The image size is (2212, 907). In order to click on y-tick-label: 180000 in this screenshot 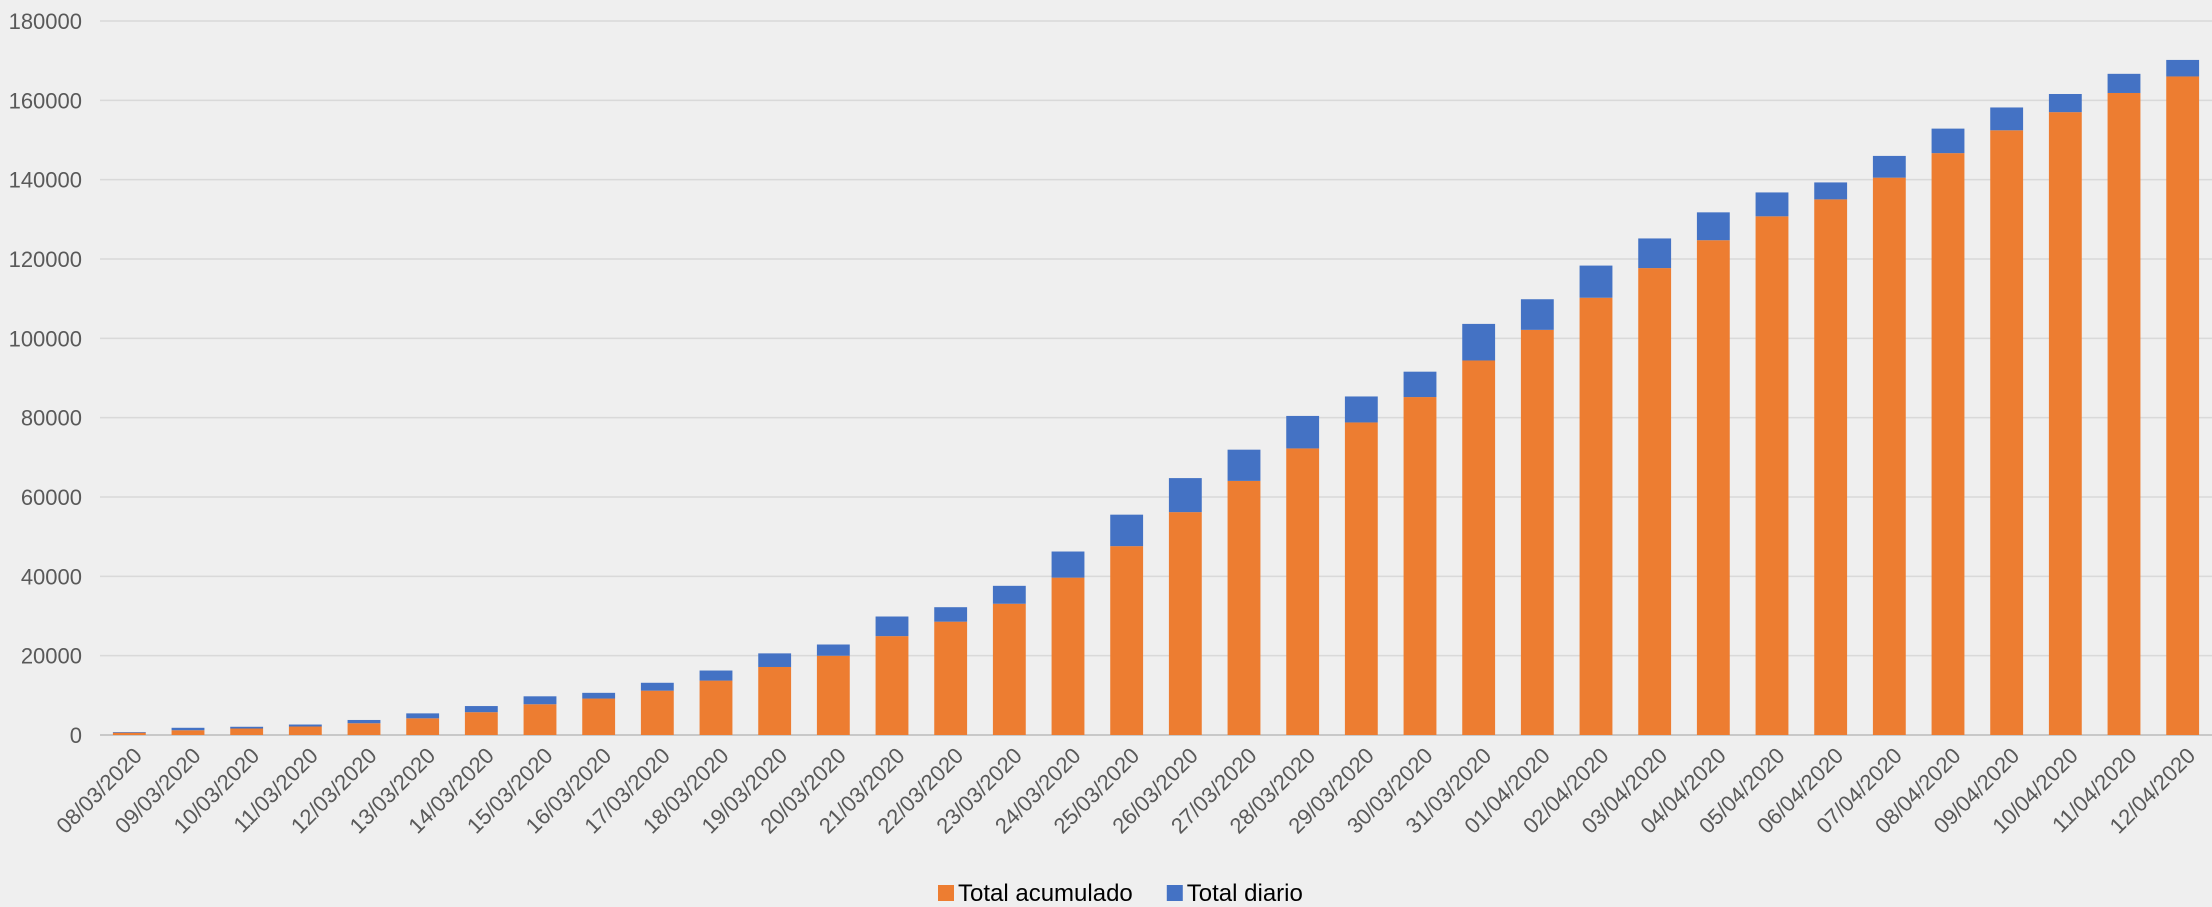, I will do `click(45, 21)`.